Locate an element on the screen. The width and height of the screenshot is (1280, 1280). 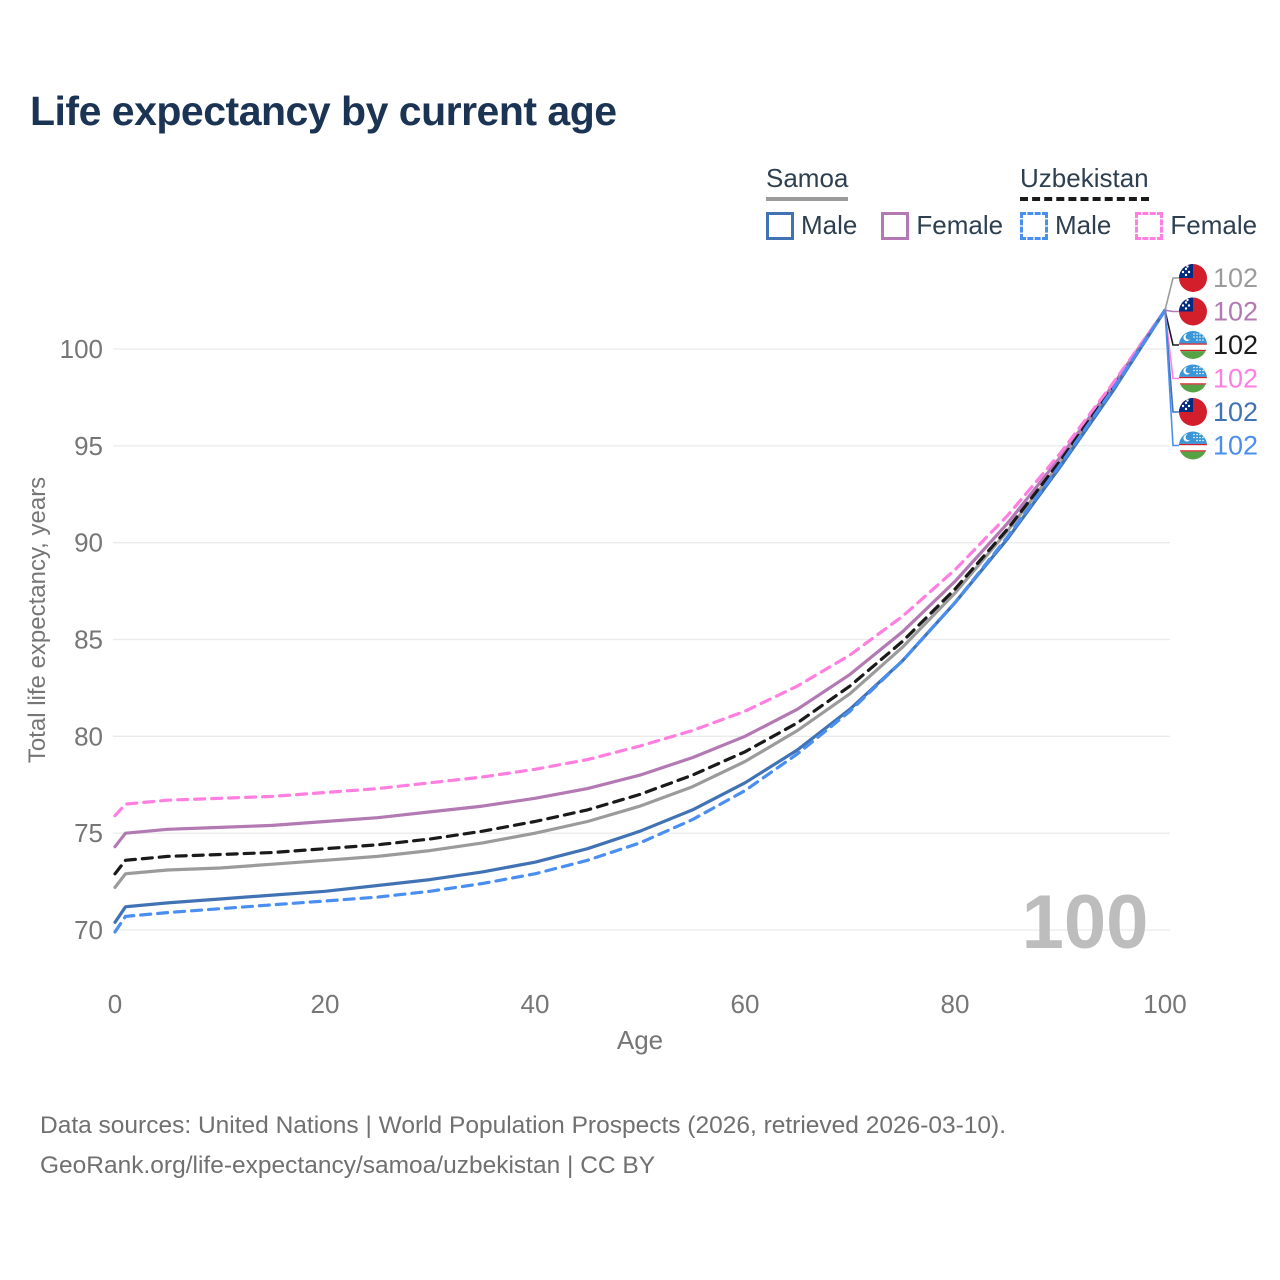
uzbekistan-female-label: Female is located at coordinates (1214, 225).